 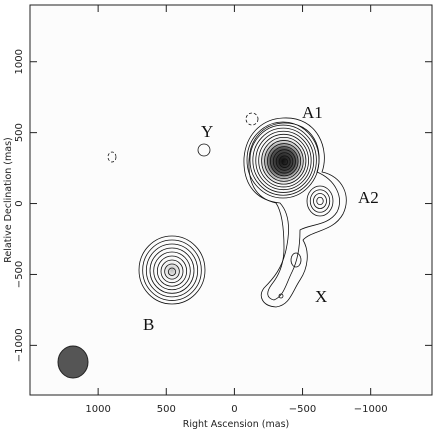 I want to click on core, so click(x=283, y=161).